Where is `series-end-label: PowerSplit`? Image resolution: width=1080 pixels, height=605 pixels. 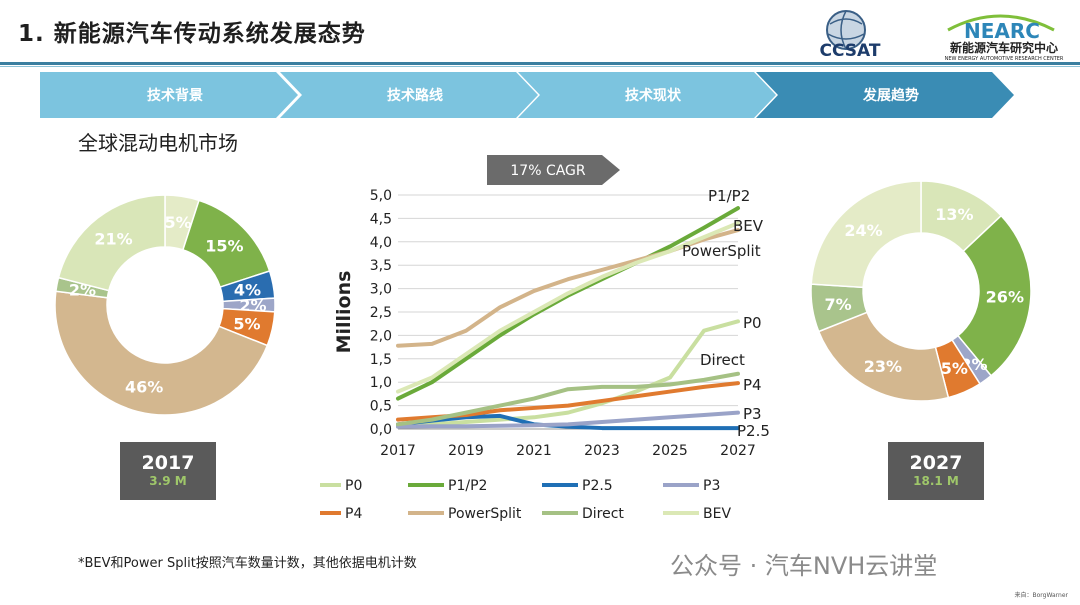 series-end-label: PowerSplit is located at coordinates (721, 251).